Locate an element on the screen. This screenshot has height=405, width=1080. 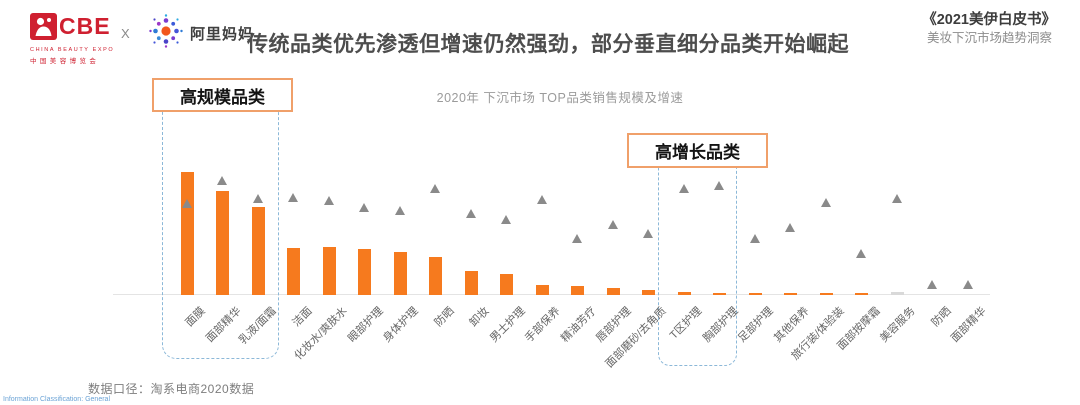
category-label: 卸妆 is located at coordinates (479, 317).